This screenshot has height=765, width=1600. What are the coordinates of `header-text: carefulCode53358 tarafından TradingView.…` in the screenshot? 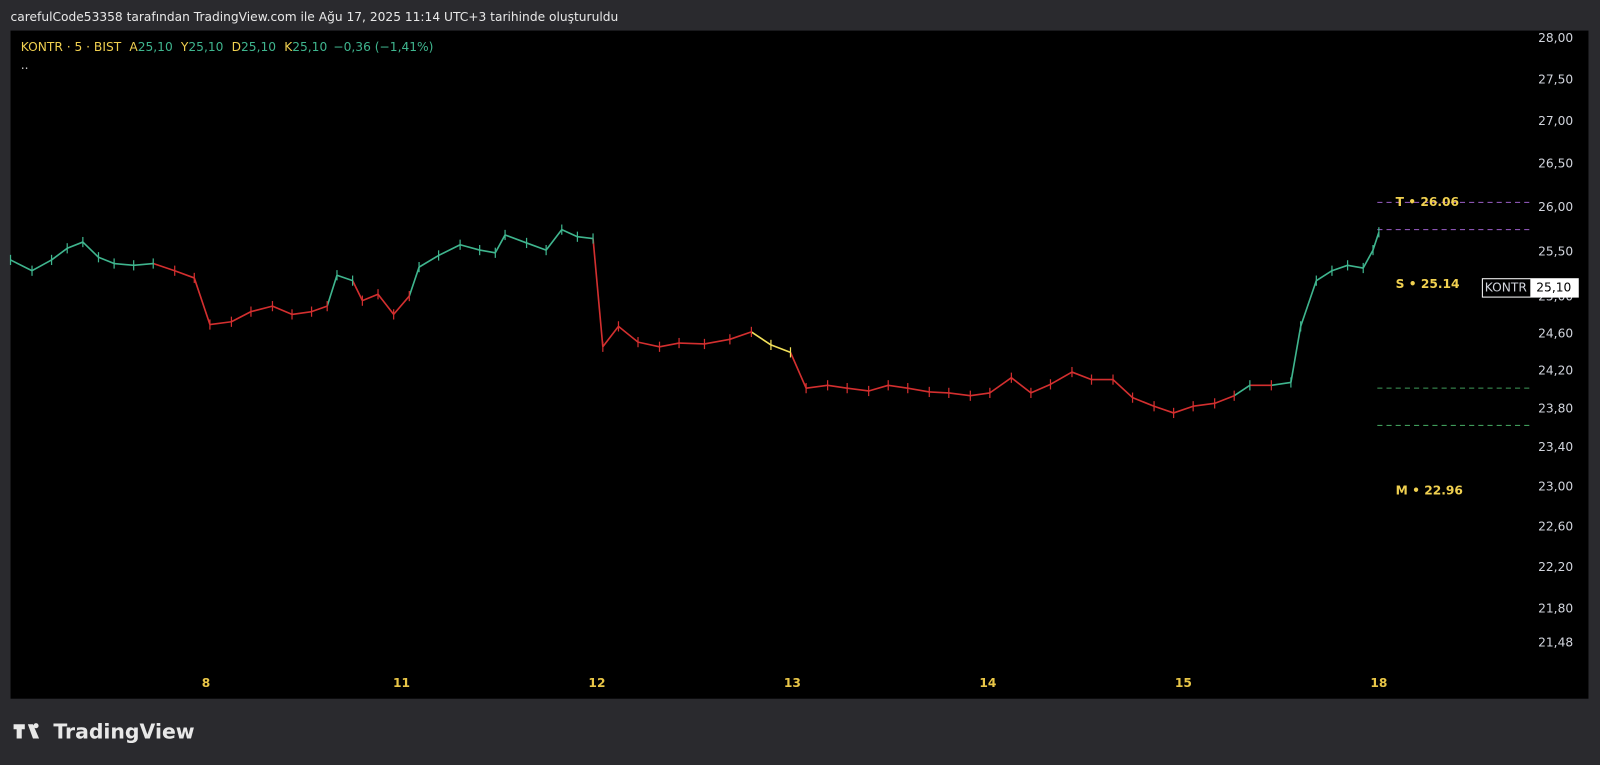 It's located at (315, 17).